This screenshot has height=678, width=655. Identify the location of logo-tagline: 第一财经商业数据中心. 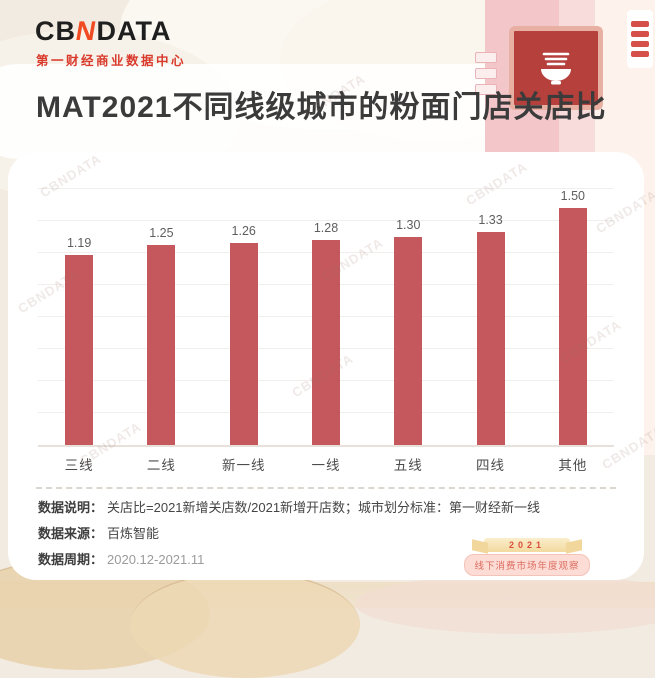
(111, 61).